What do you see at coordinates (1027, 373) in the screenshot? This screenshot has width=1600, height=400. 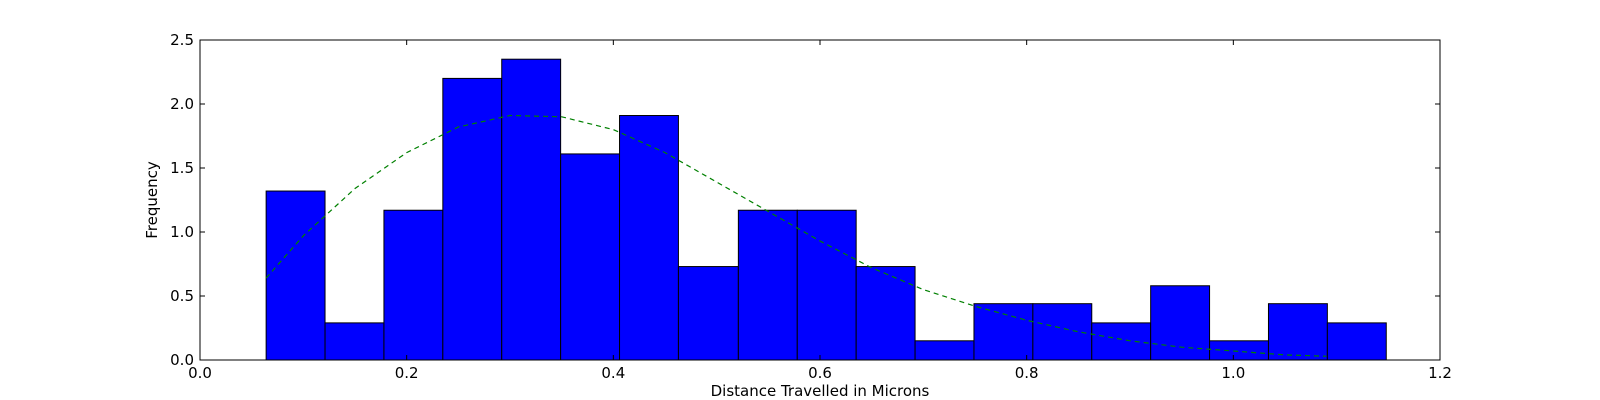 I see `x-tick-label: 0.8` at bounding box center [1027, 373].